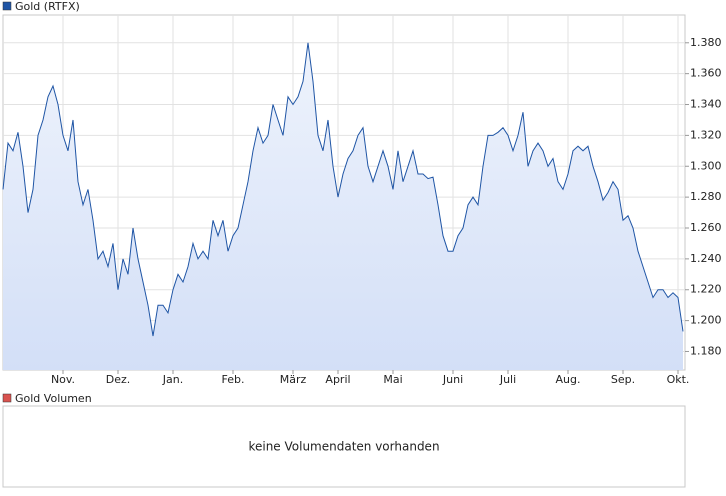  What do you see at coordinates (63, 379) in the screenshot?
I see `x-tick-label: Nov.` at bounding box center [63, 379].